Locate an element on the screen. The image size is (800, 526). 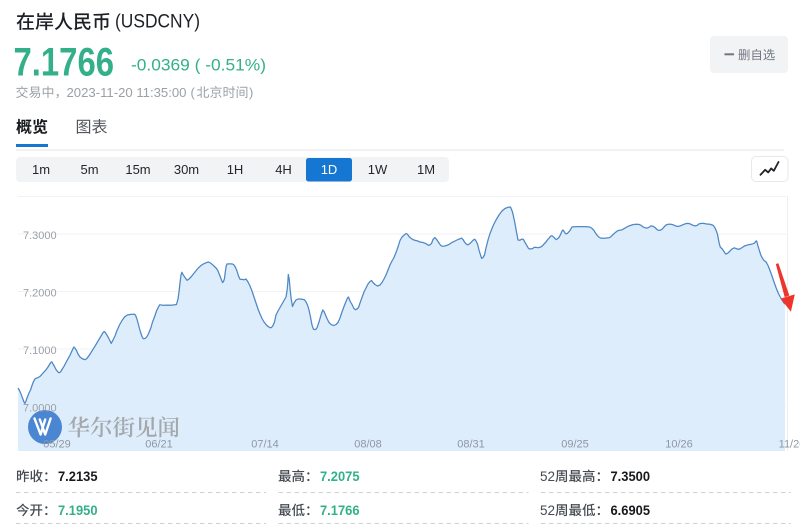
svg-text: 10/26 is located at coordinates (679, 445).